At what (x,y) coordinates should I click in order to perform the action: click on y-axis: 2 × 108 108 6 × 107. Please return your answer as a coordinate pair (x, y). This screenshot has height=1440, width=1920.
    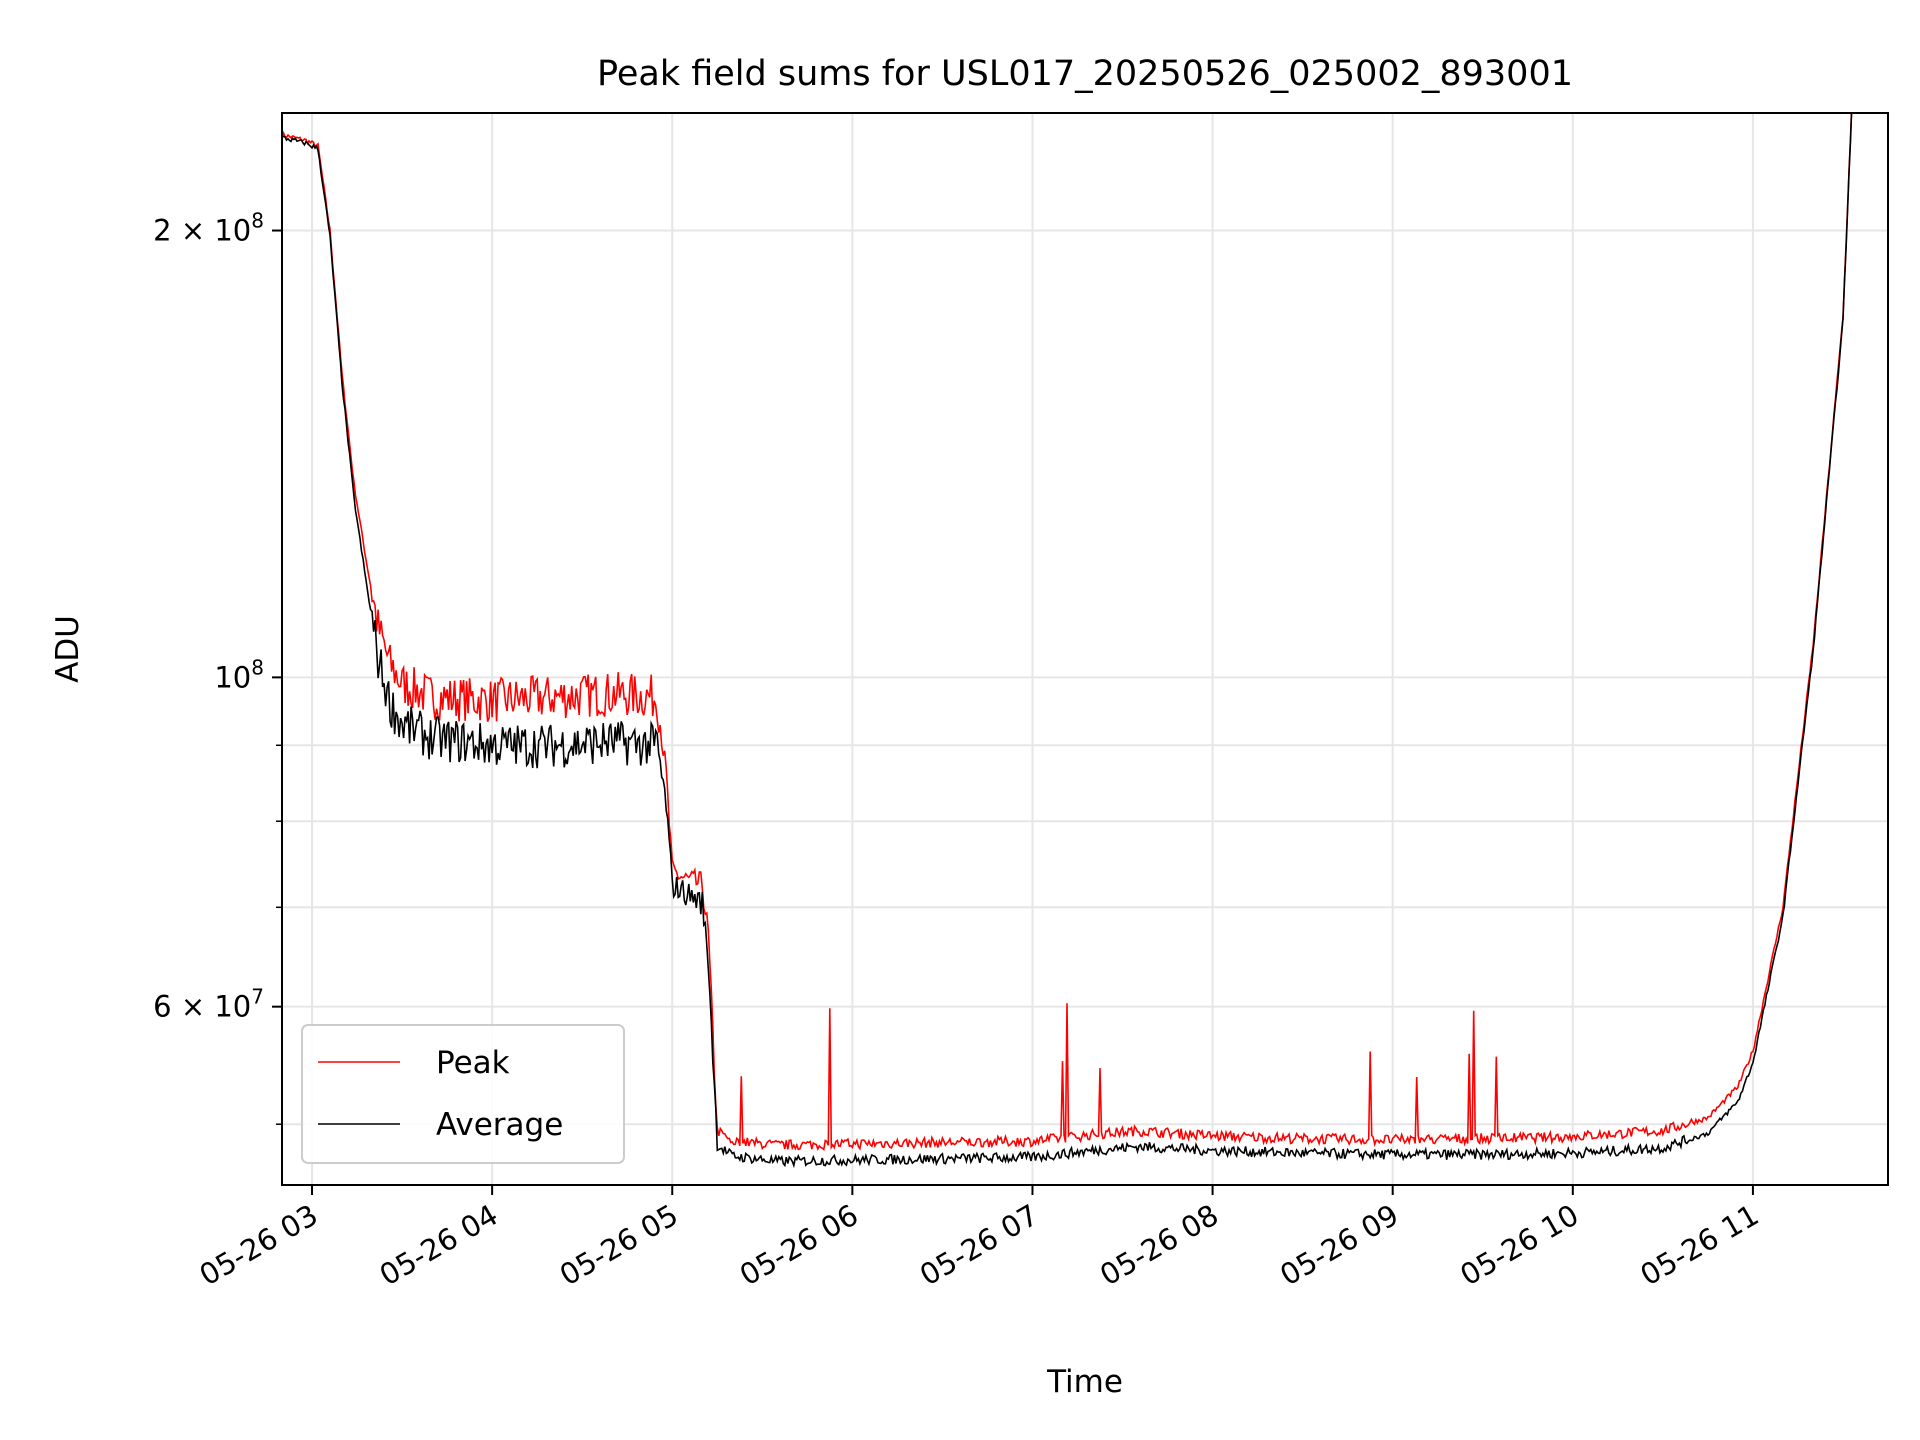
    Looking at the image, I should click on (217, 667).